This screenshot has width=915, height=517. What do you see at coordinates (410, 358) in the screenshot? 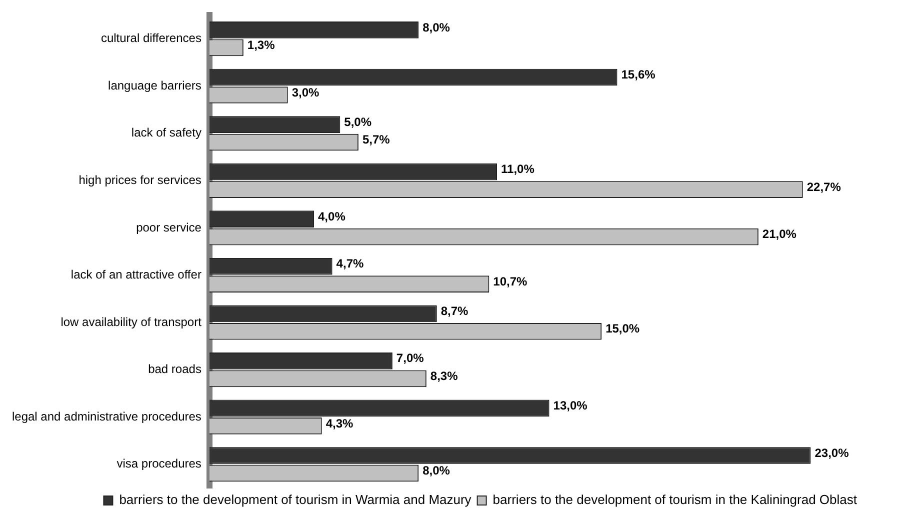
I see `data-label: 7,0%` at bounding box center [410, 358].